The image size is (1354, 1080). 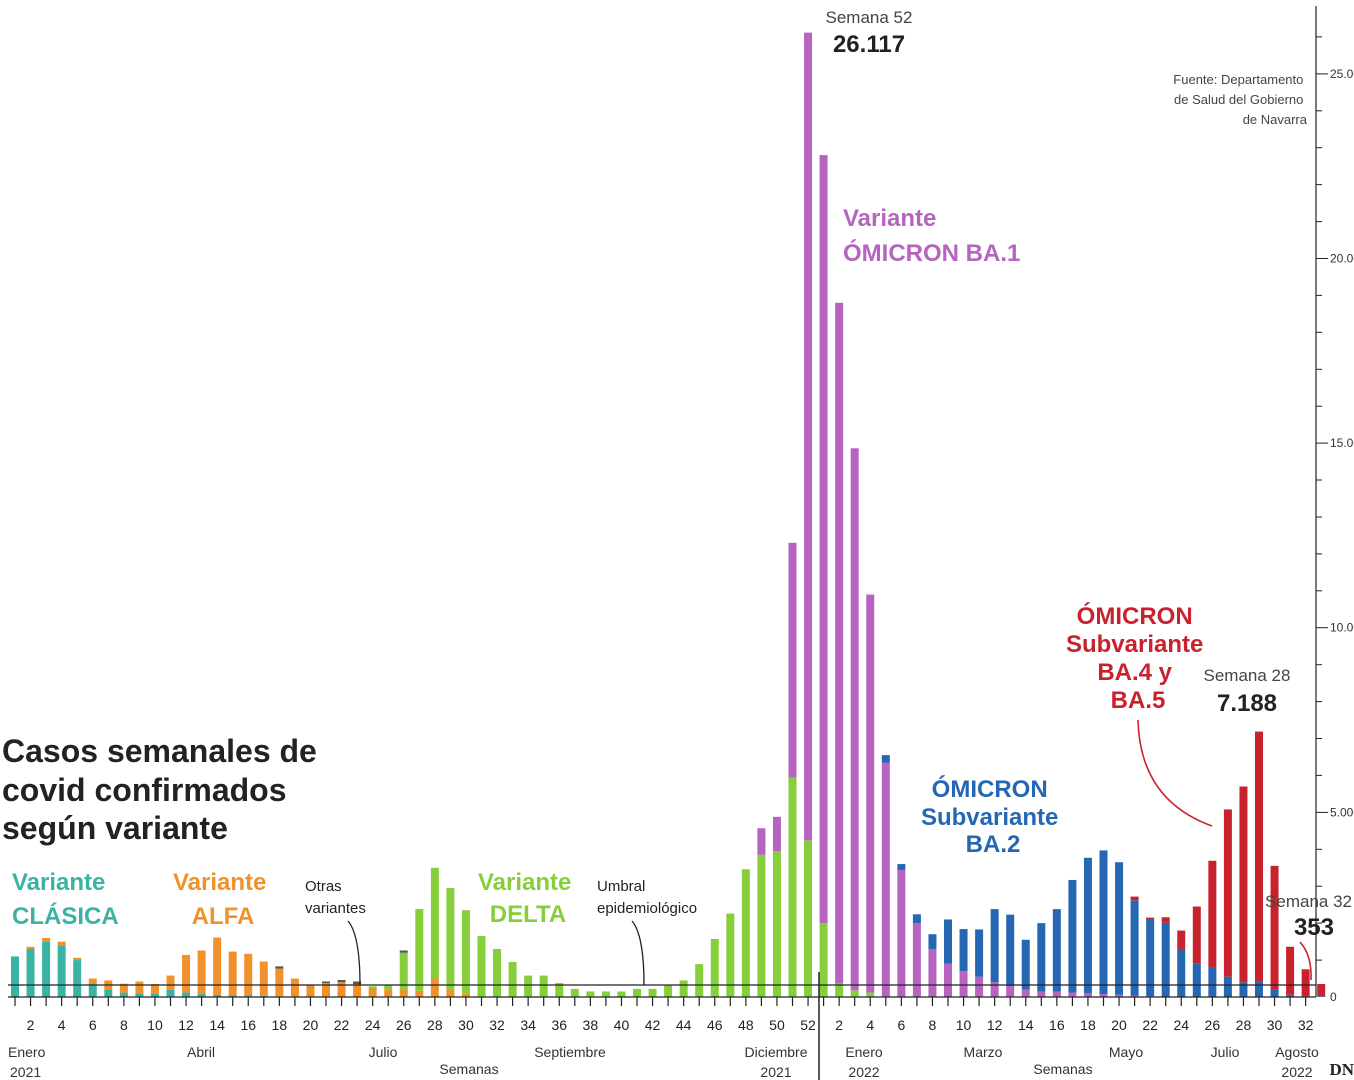 I want to click on bar-2022-11-ba1, so click(x=979, y=986).